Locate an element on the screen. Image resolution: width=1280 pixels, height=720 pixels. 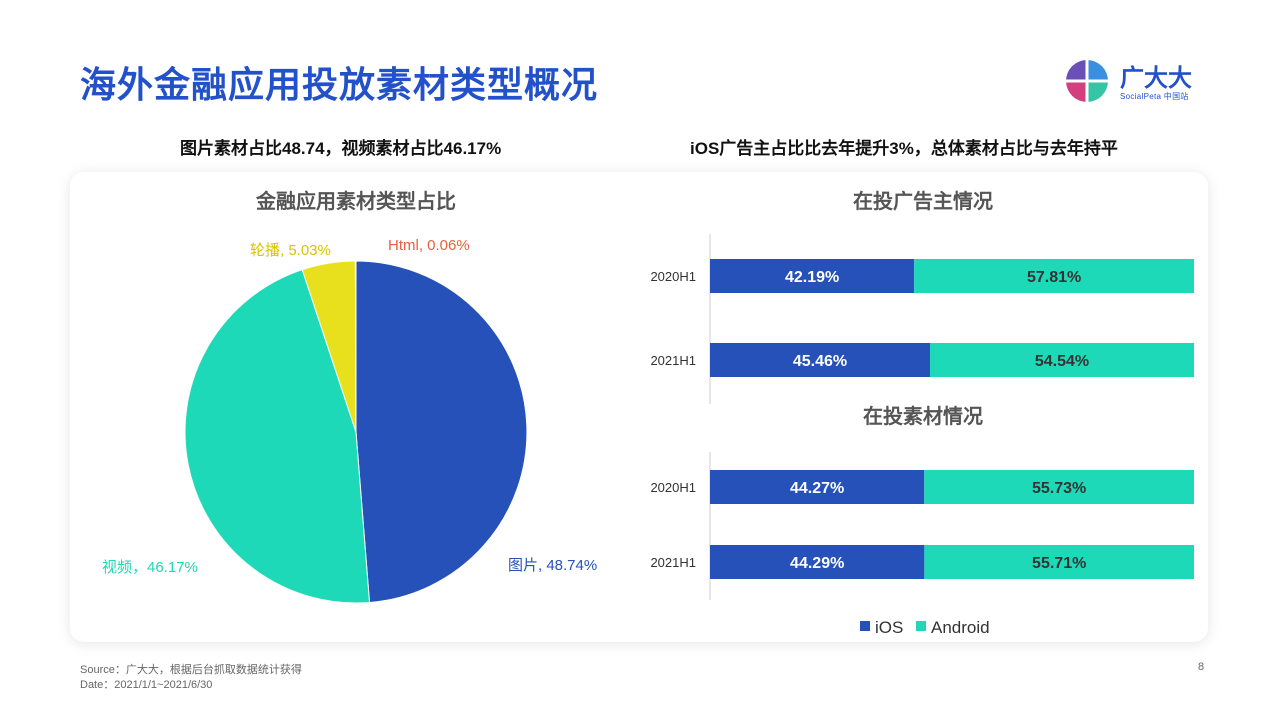
page-title: 海外金融应用投放素材类型概况 is located at coordinates (339, 84).